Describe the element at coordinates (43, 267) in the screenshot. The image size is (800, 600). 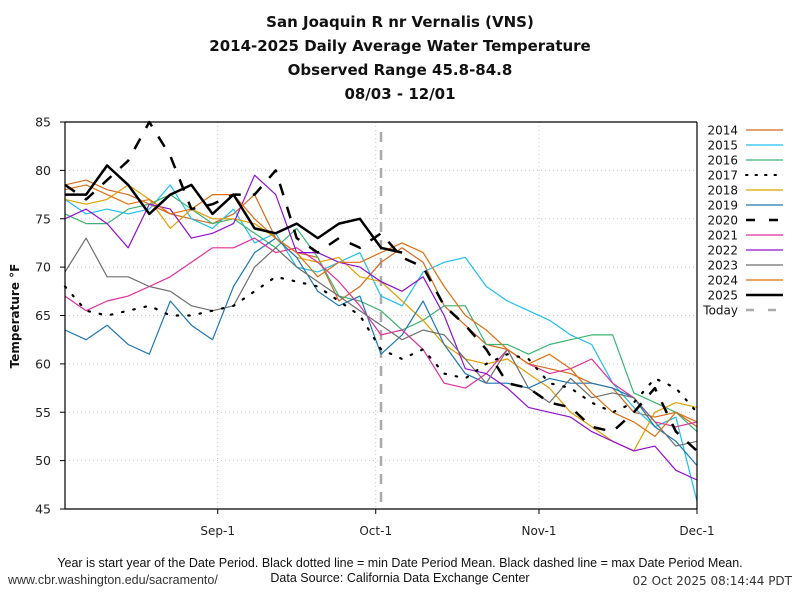
I see `y-tick-label: 70` at that location.